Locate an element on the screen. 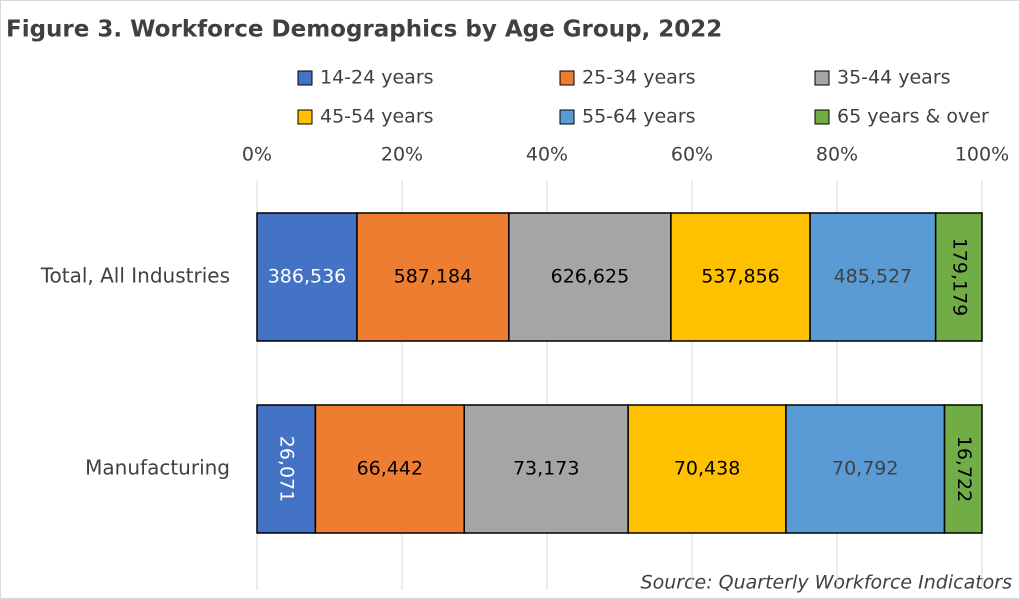  x-tick-label: 40% is located at coordinates (547, 155).